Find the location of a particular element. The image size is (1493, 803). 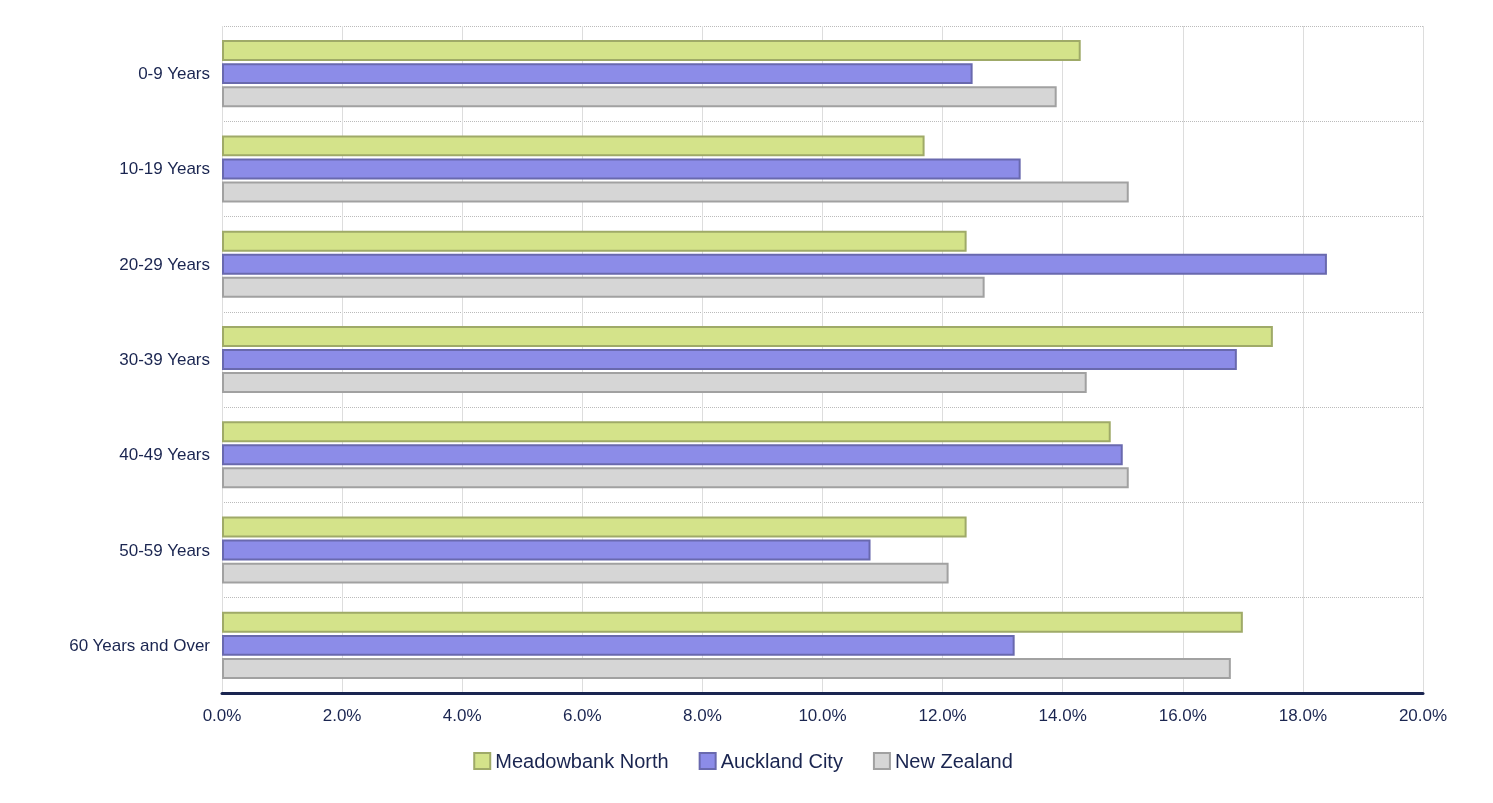

legend-label: New Zealand is located at coordinates (953, 761).